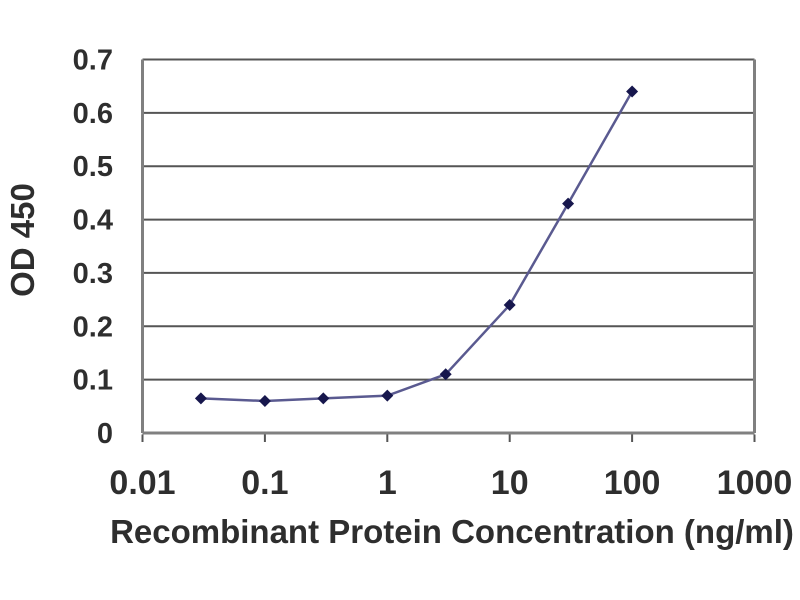 Image resolution: width=800 pixels, height=600 pixels. What do you see at coordinates (93, 248) in the screenshot?
I see `y-tick-labels: 0 0.1 0.2 0.3 0.4 0.5 0.6 0.7` at bounding box center [93, 248].